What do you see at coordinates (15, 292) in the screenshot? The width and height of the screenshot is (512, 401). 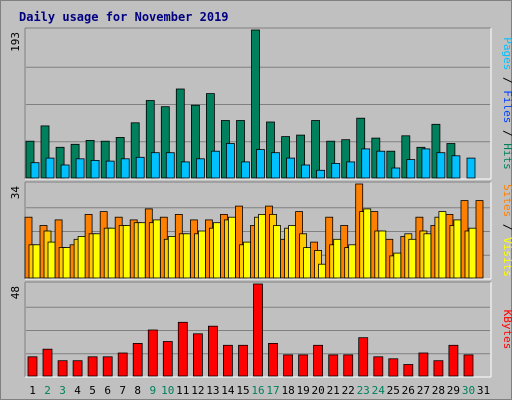 I see `y-max-label-kbytes: 48` at bounding box center [15, 292].